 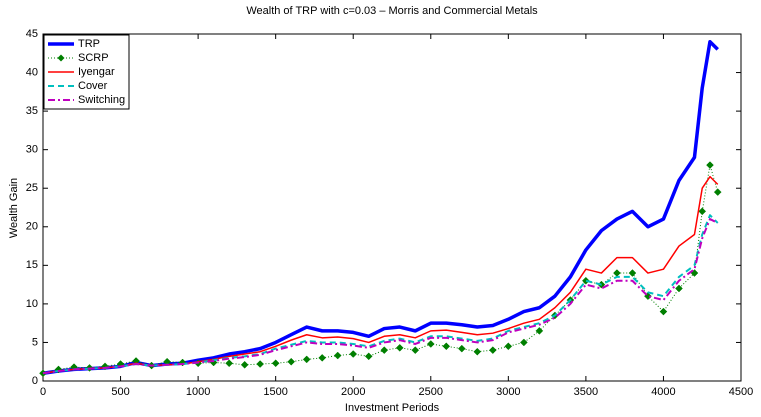 I want to click on y-tick-label: 35, so click(x=32, y=111).